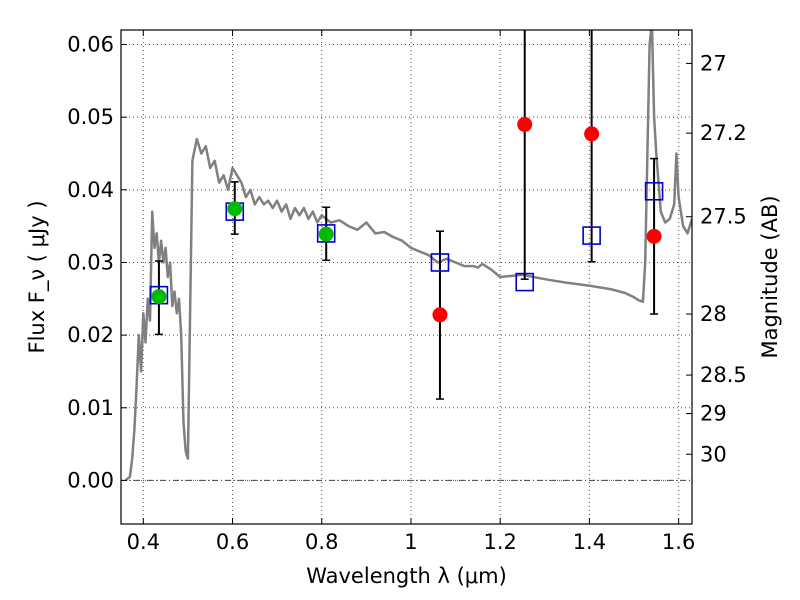 This screenshot has width=800, height=600. Describe the element at coordinates (723, 133) in the screenshot. I see `right-tick-label: 27.2` at that location.